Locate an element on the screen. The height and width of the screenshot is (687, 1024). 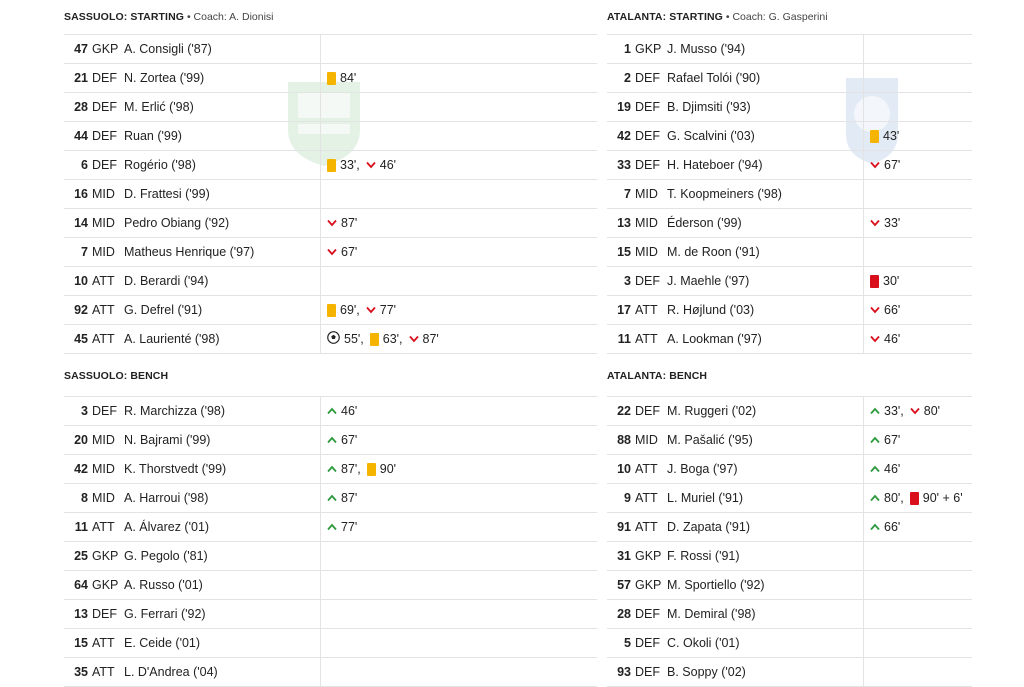
player-number: 5 is located at coordinates (627, 643).